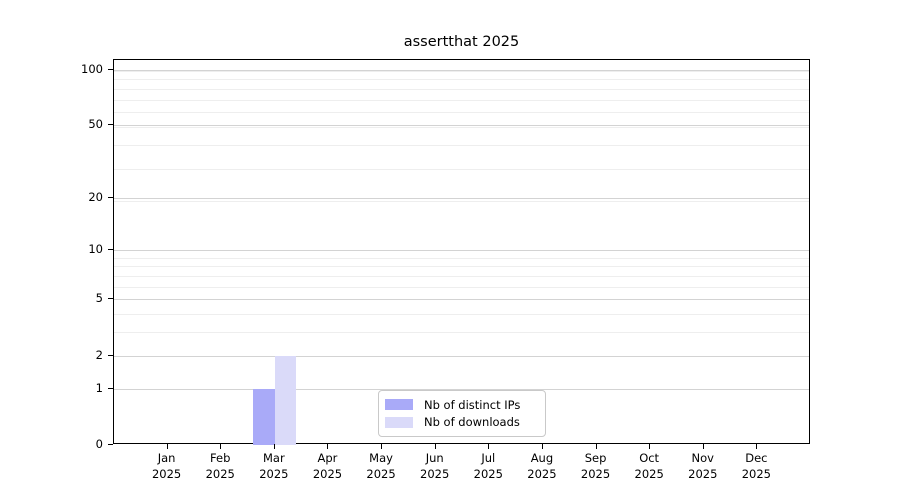  I want to click on x-tick-label: Jul 2025, so click(488, 466).